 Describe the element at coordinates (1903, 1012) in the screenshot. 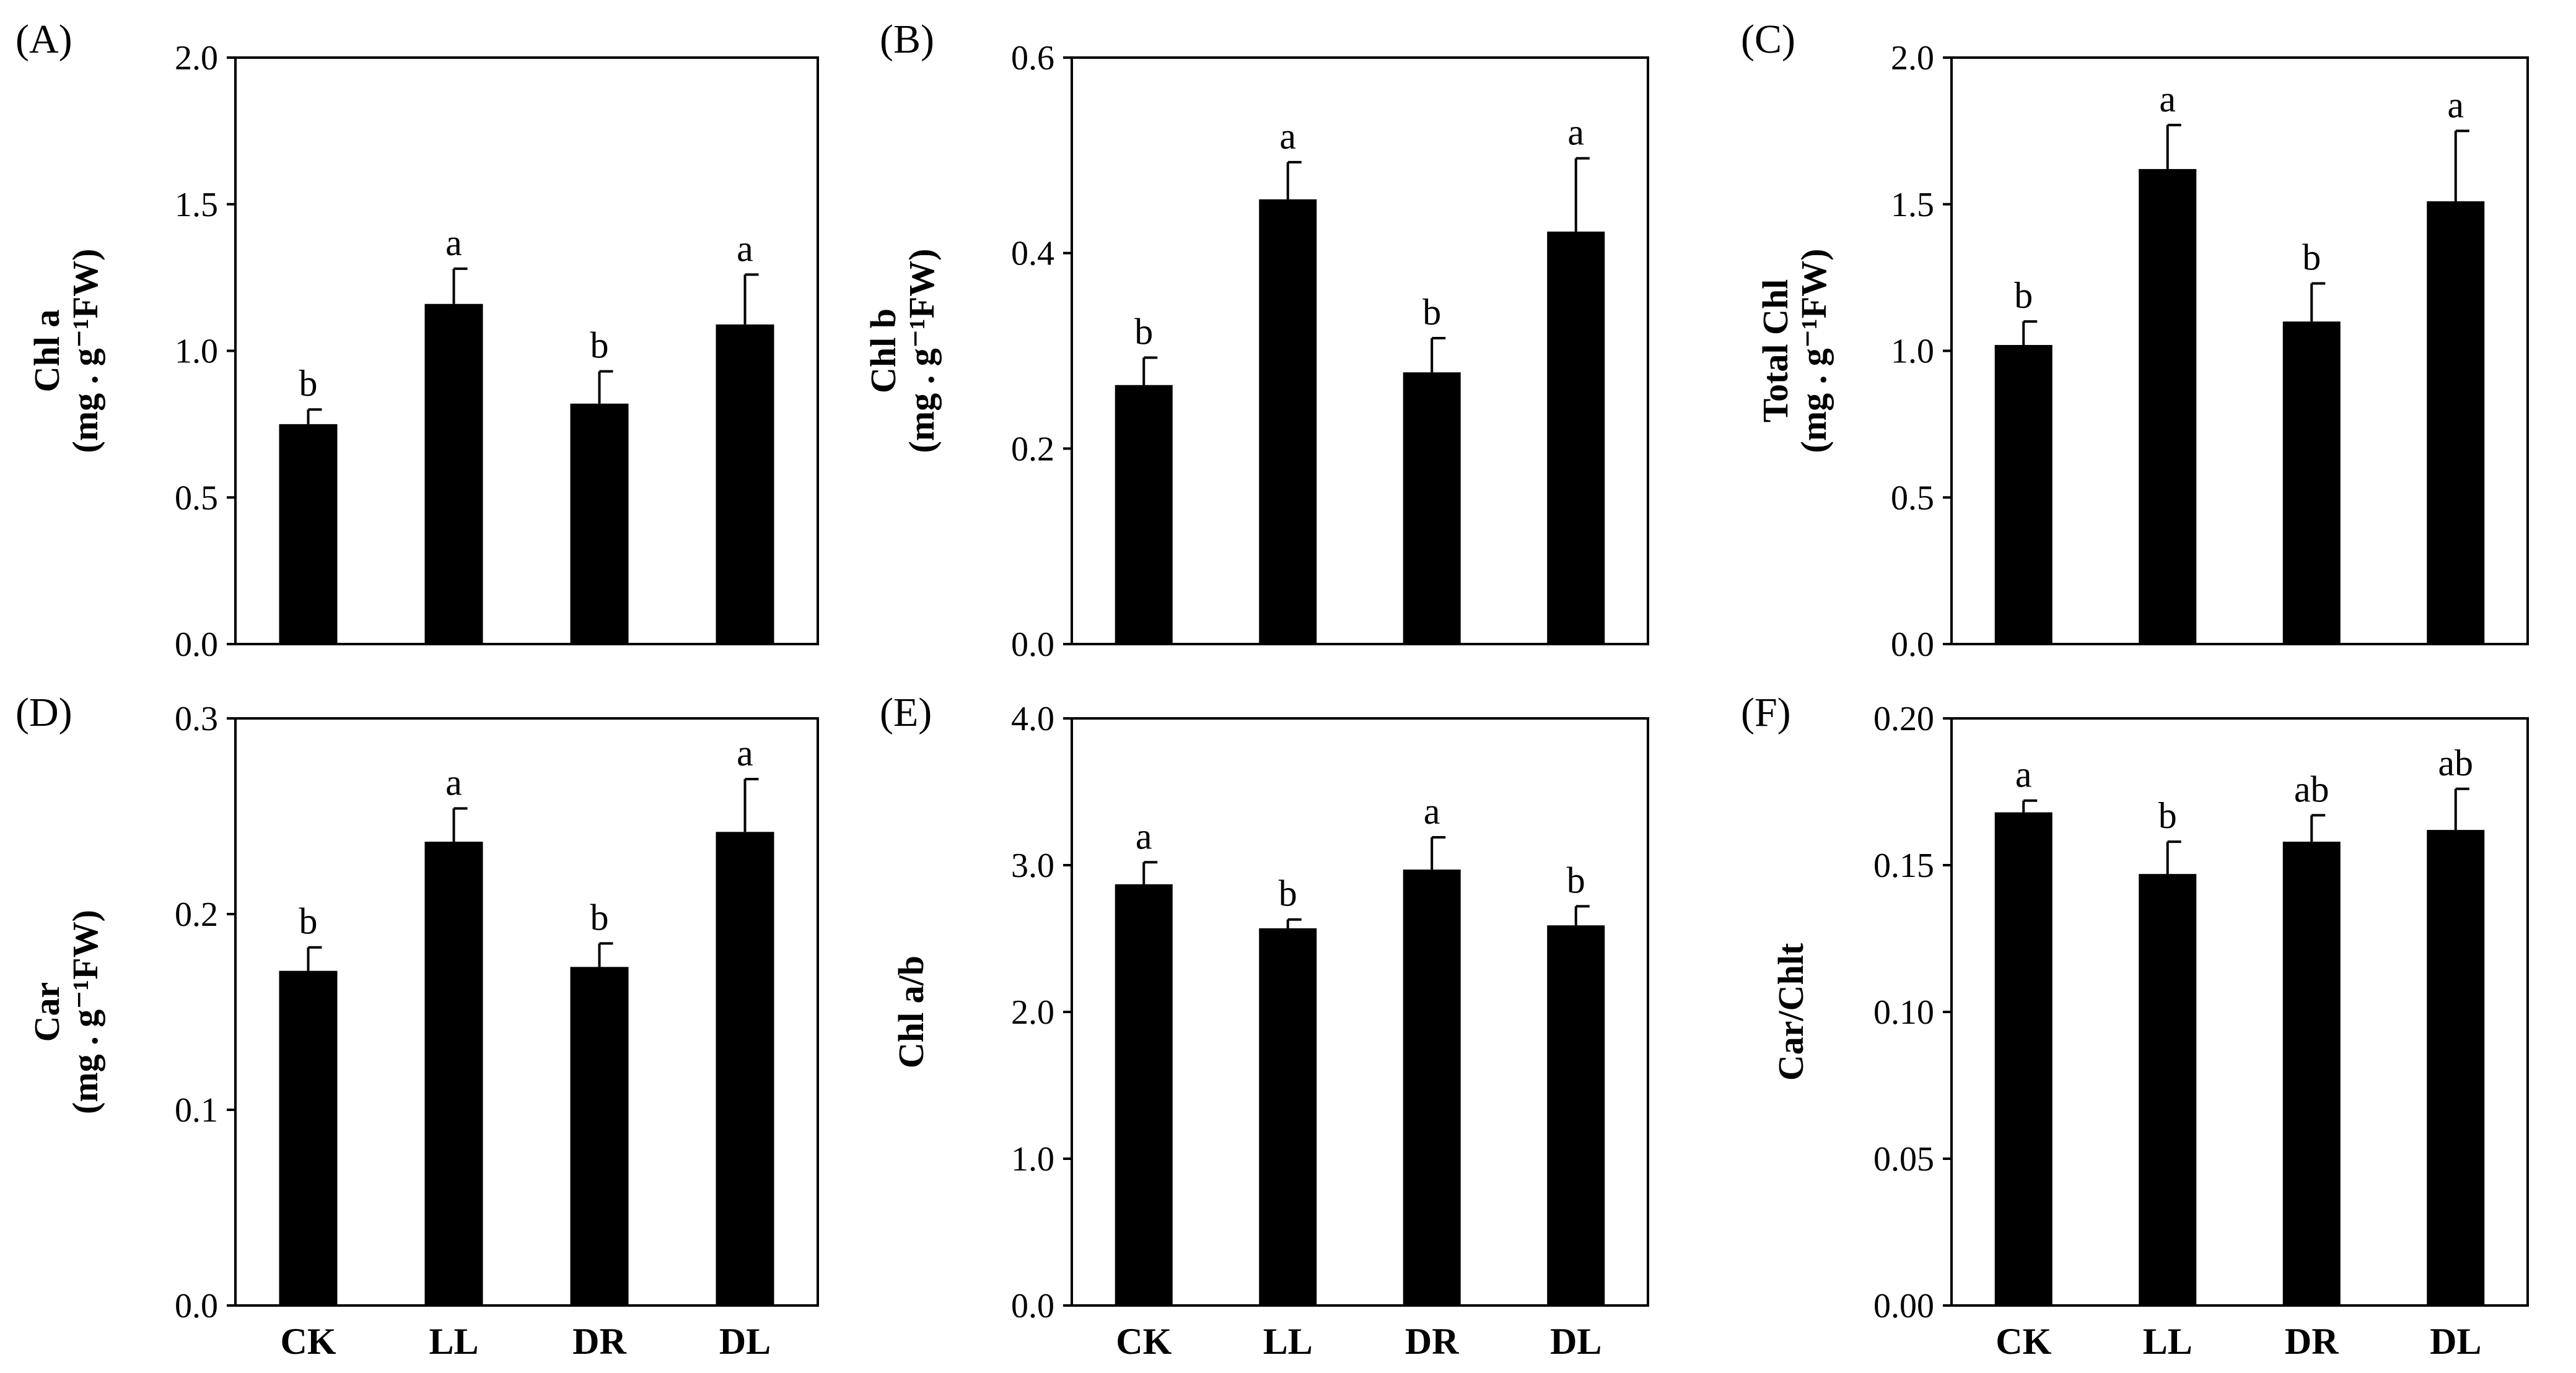

I see `y-tick-label: 0.10` at that location.